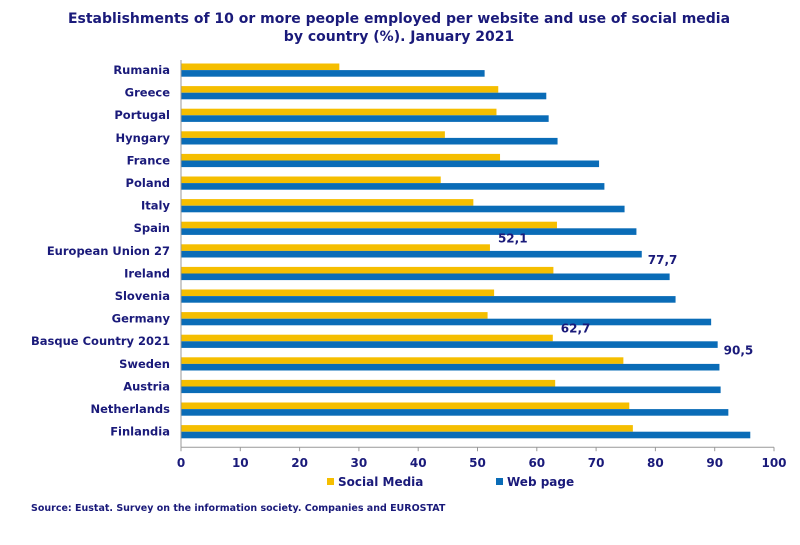 Image resolution: width=800 pixels, height=545 pixels. I want to click on bar-social-media-rumania, so click(260, 67).